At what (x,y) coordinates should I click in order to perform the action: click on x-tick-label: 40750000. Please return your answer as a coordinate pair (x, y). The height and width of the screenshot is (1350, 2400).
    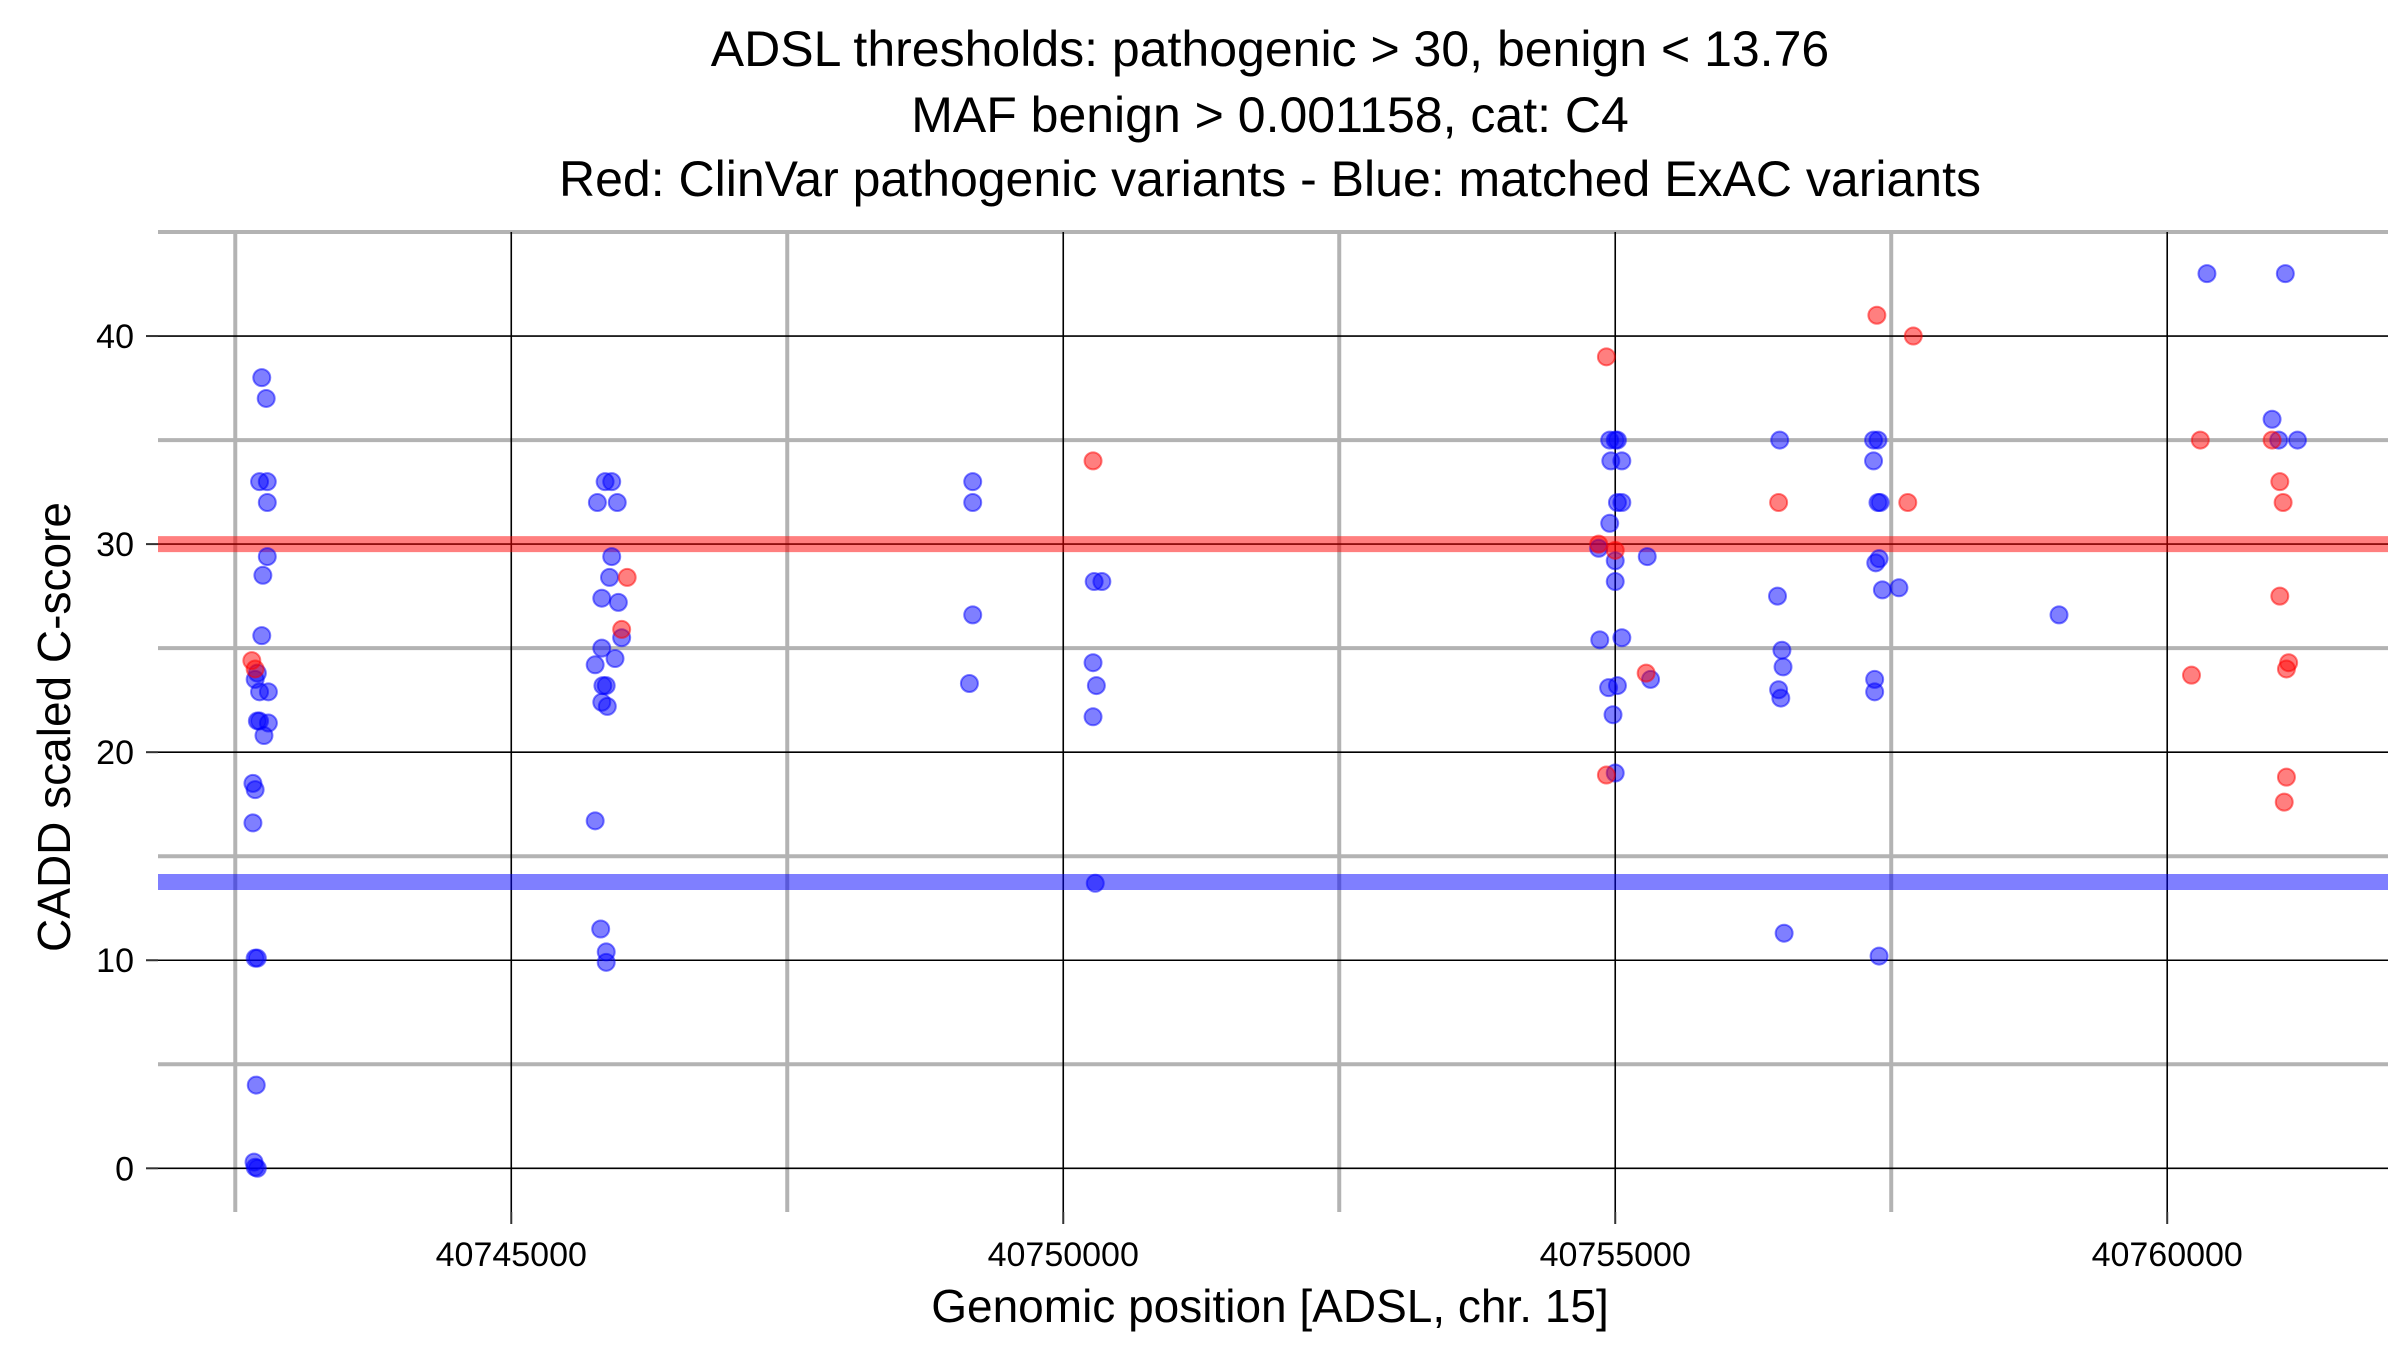
    Looking at the image, I should click on (1063, 1255).